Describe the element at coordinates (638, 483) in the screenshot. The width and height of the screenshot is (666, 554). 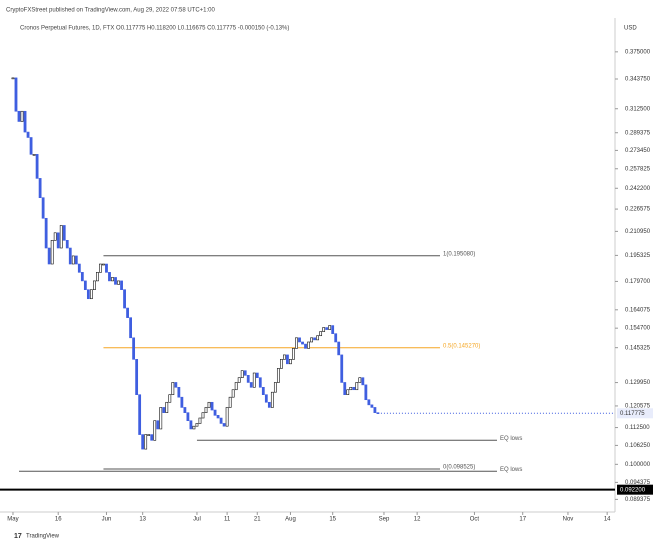
I see `y-tick-label: 0.094375` at that location.